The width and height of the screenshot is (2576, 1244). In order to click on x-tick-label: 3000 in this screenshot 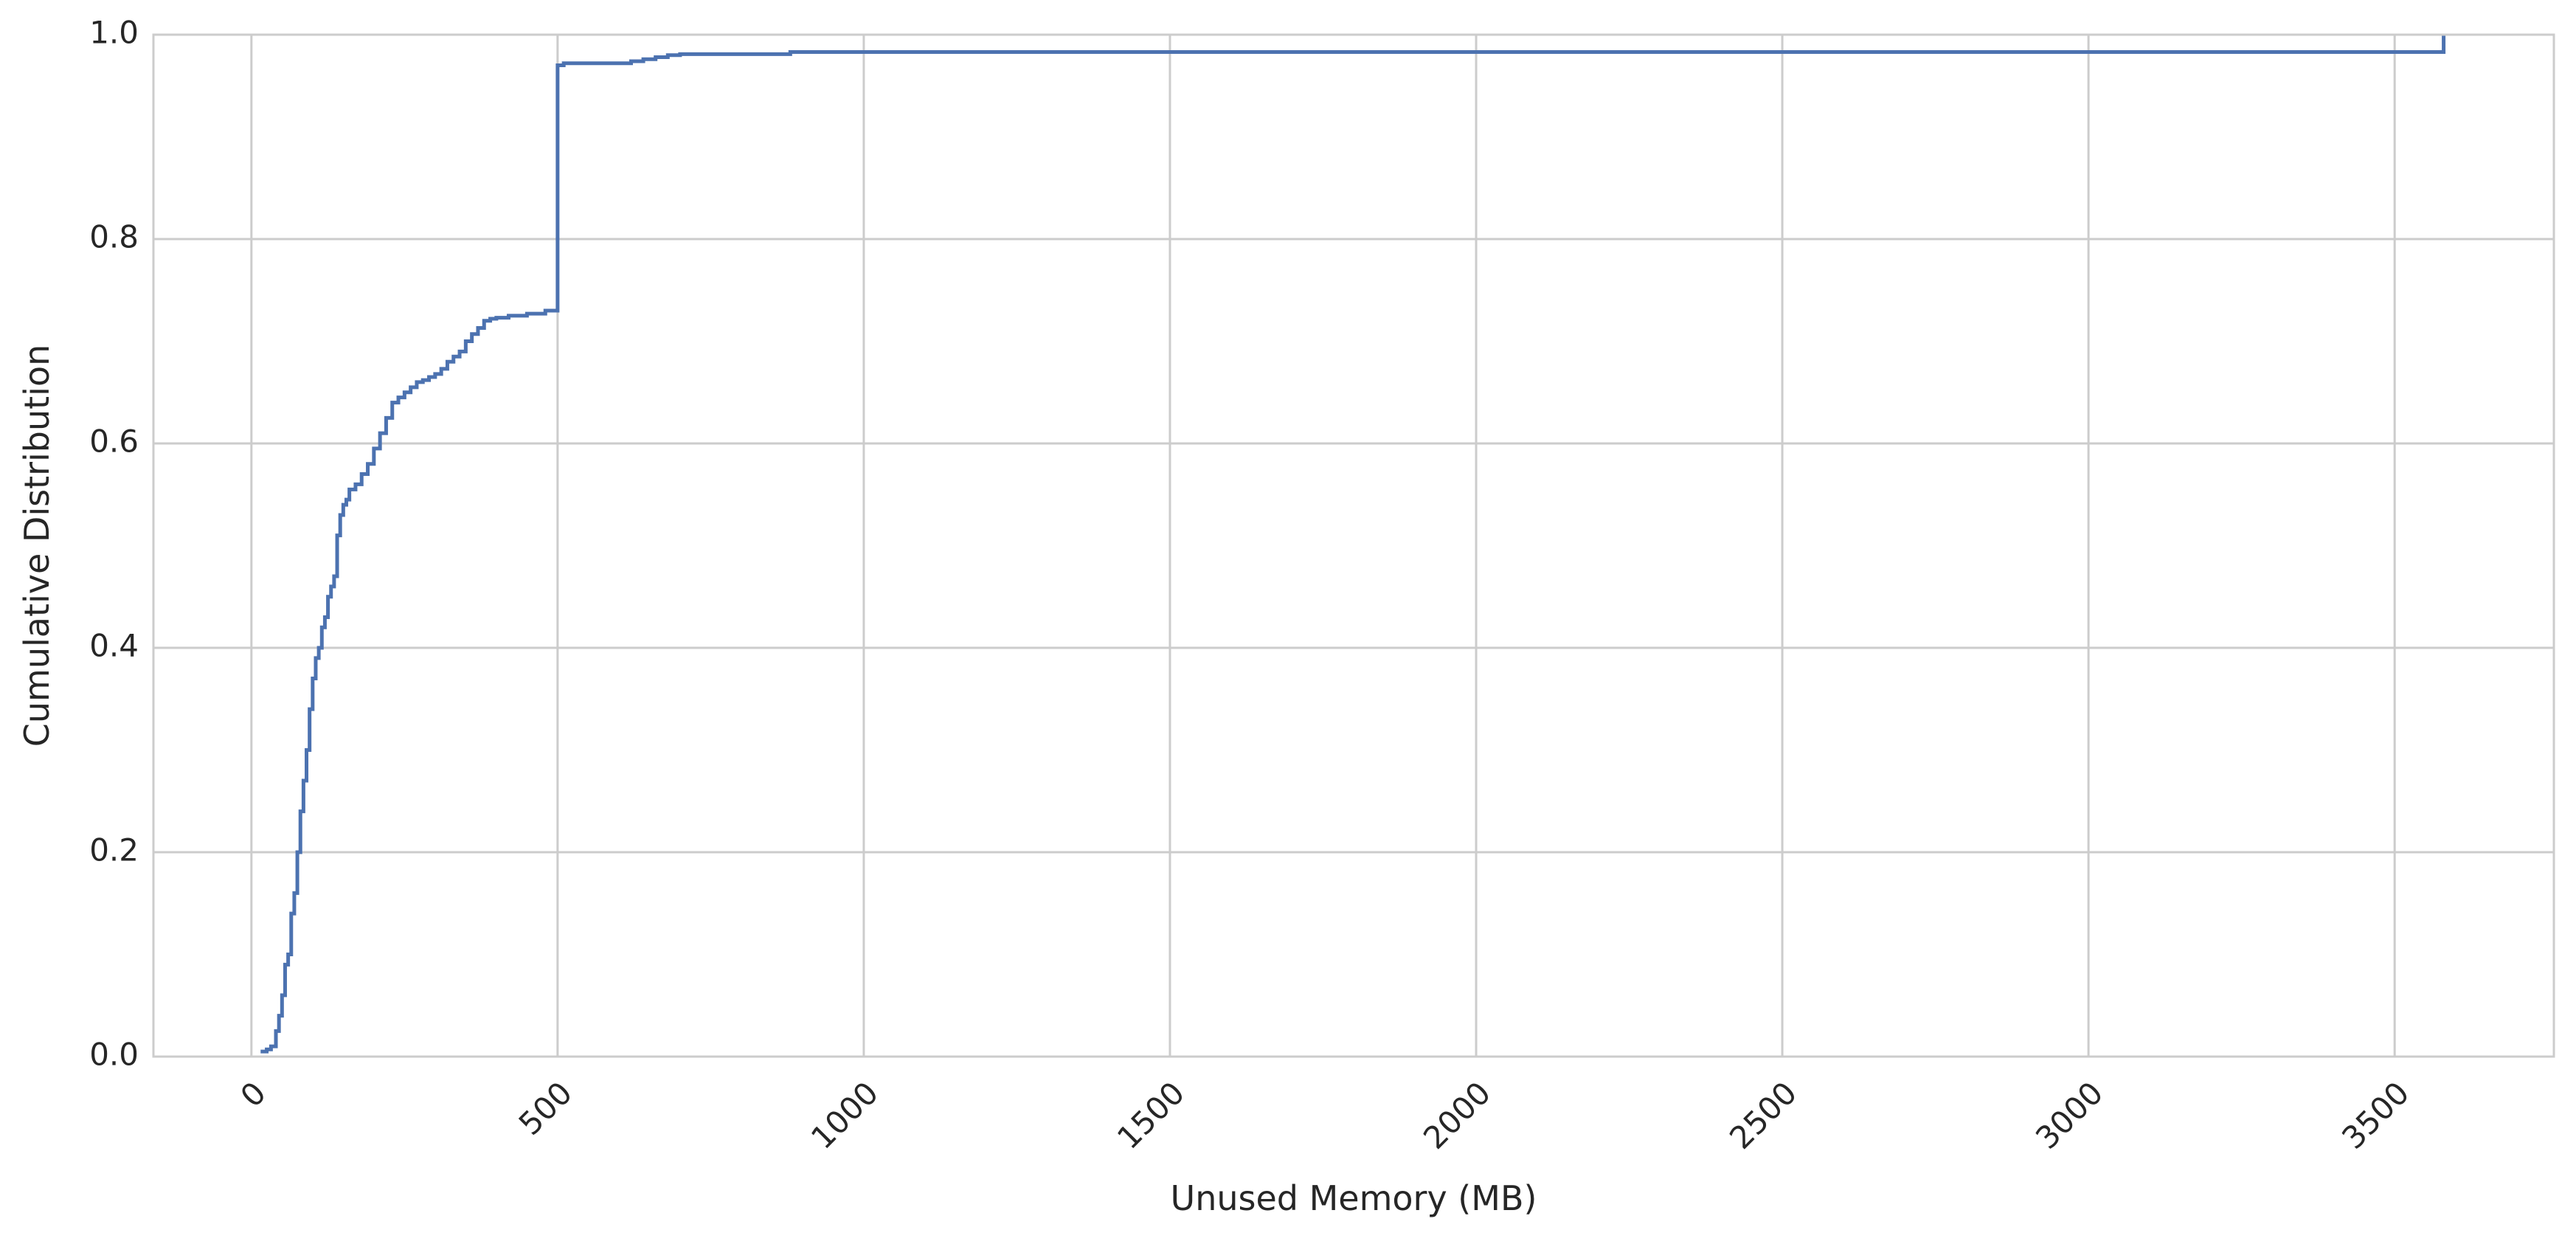, I will do `click(2069, 1115)`.